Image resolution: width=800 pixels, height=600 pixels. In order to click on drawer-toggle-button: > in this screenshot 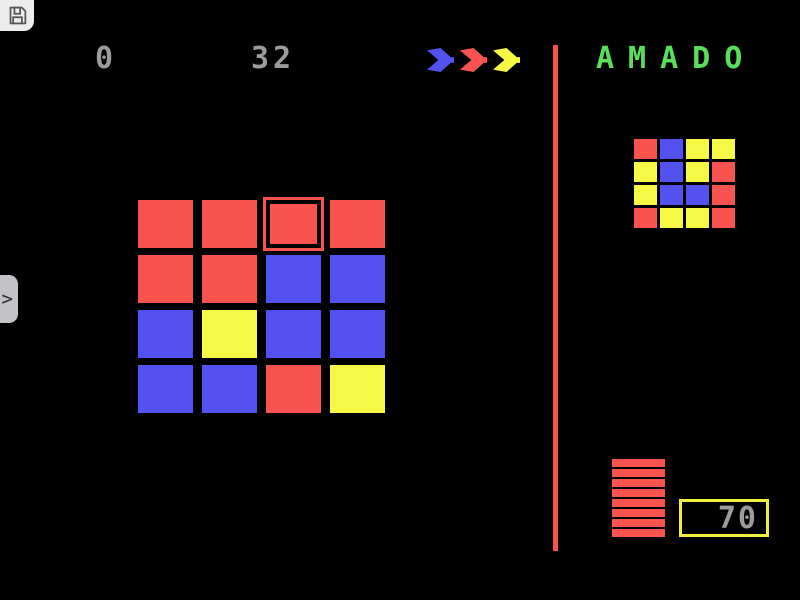, I will do `click(9, 299)`.